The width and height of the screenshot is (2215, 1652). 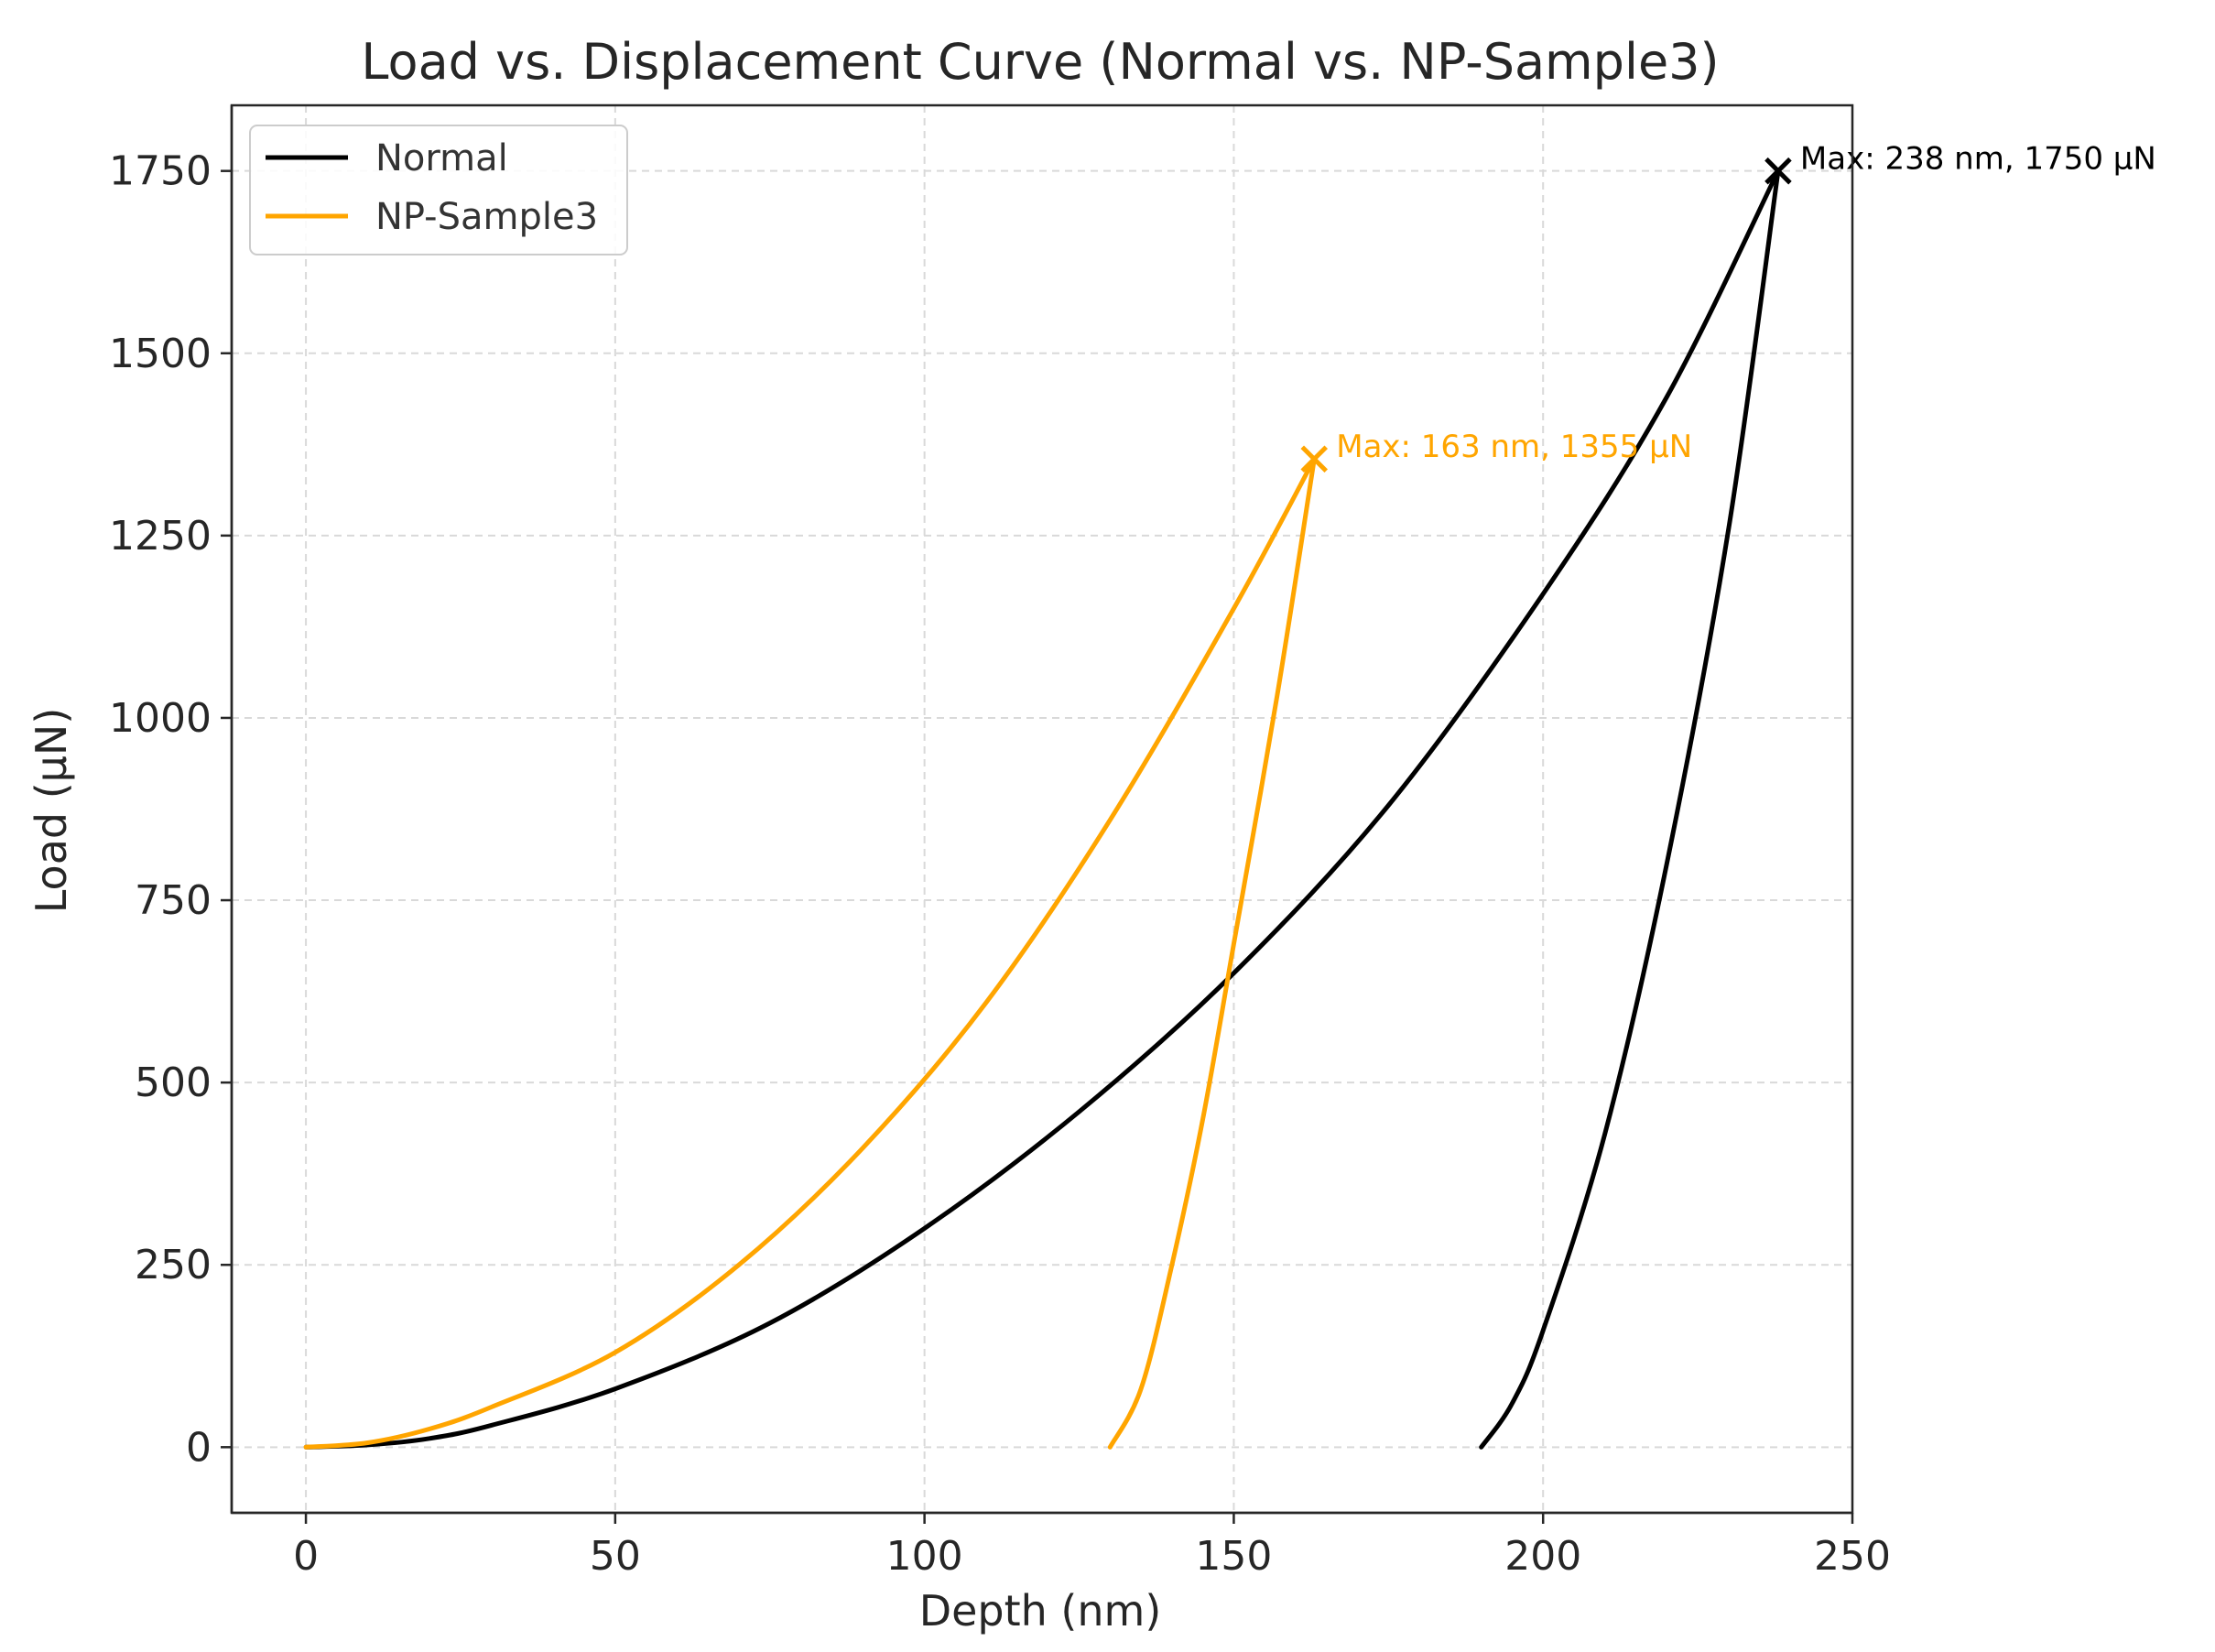 What do you see at coordinates (1233, 1557) in the screenshot?
I see `x-tick-label: 150` at bounding box center [1233, 1557].